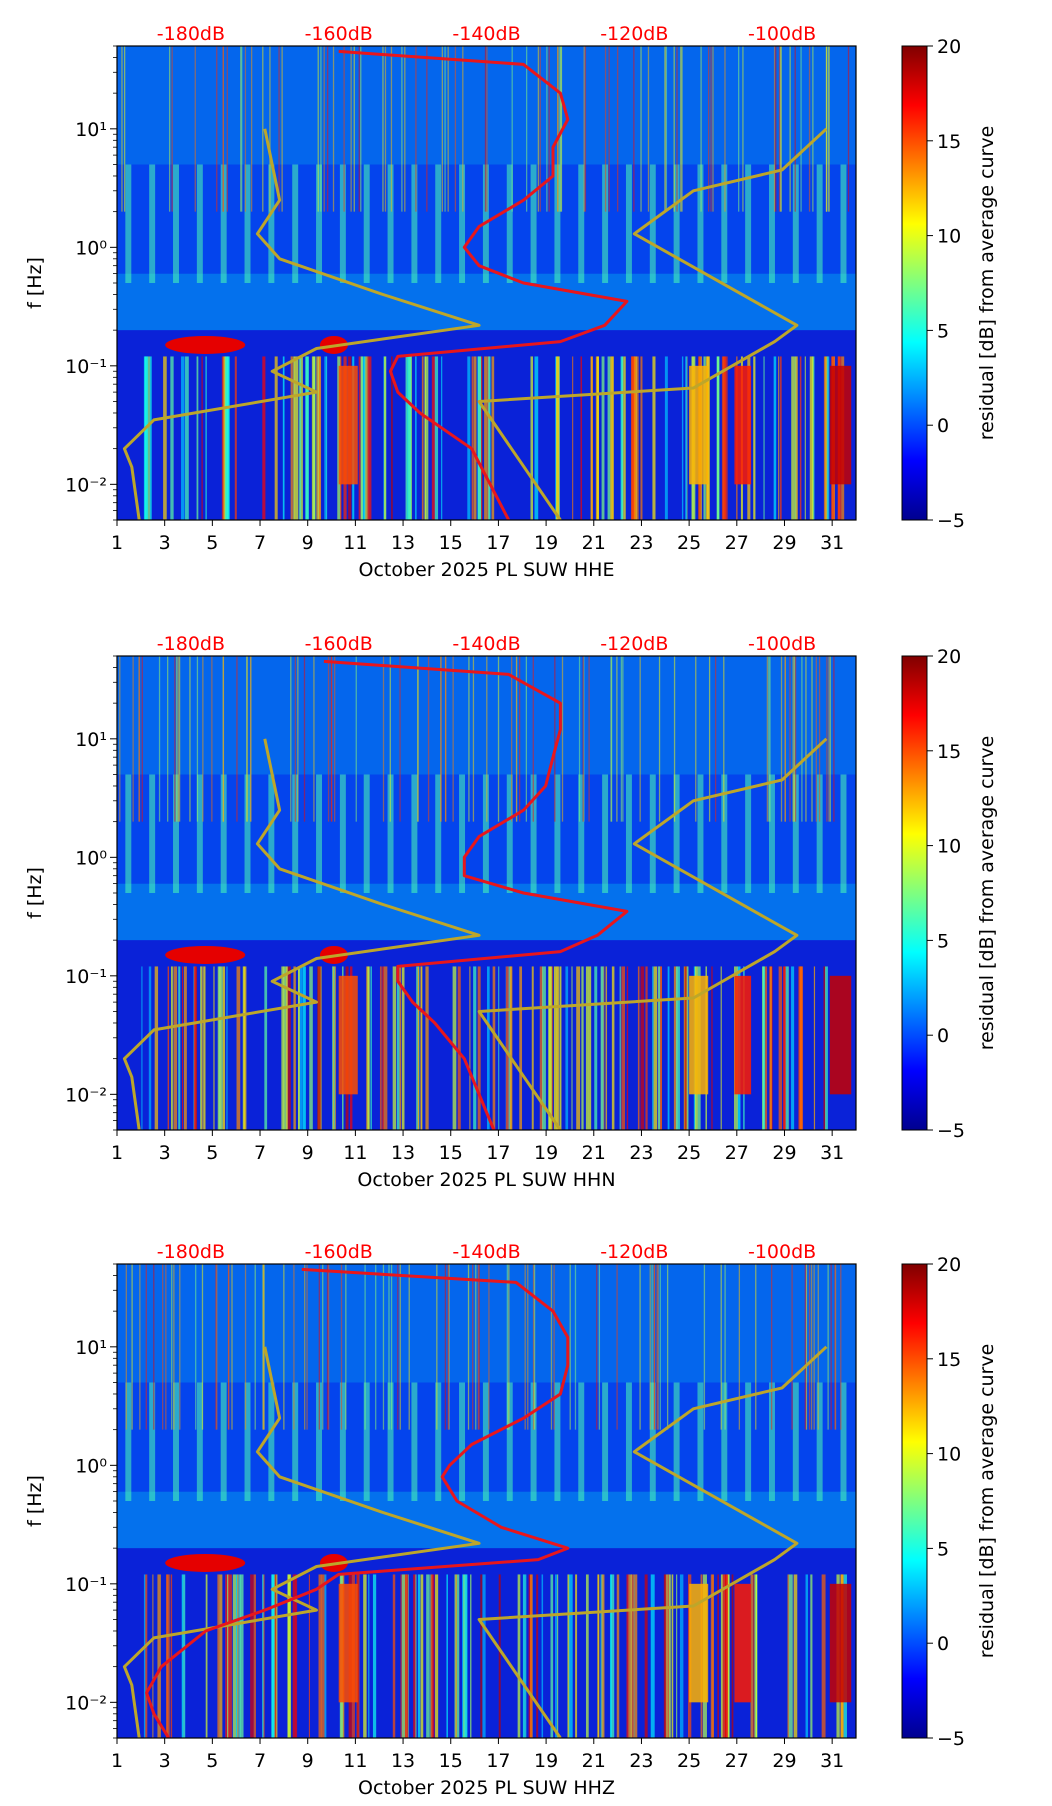 This screenshot has height=1806, width=1052. What do you see at coordinates (914, 1501) in the screenshot?
I see `colorbar-gradient` at bounding box center [914, 1501].